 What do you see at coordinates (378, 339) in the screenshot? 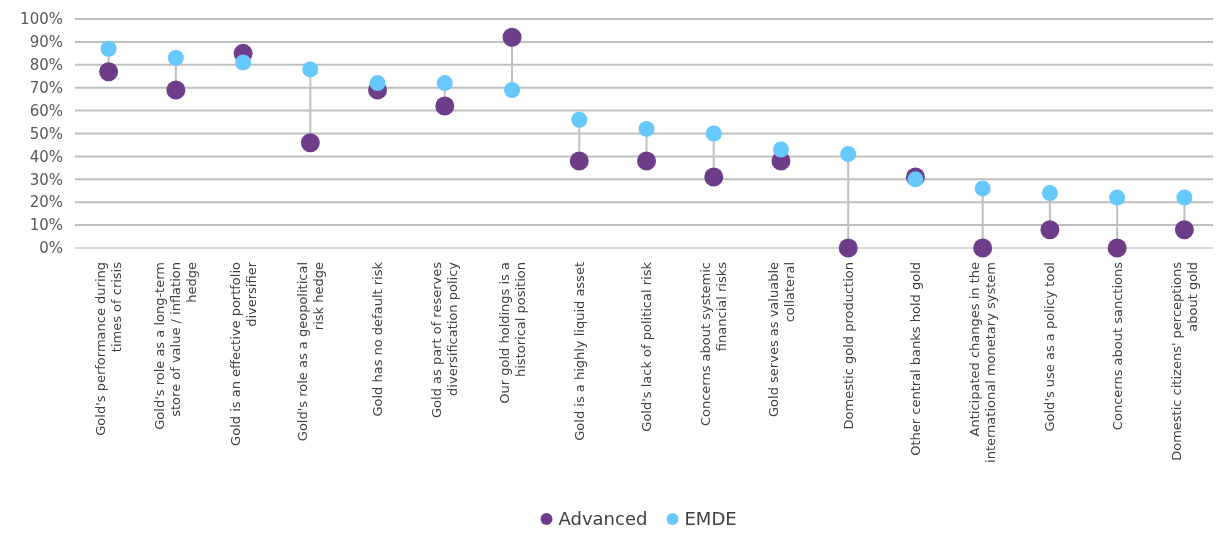
I see `x-tick-label: Gold has no default risk` at bounding box center [378, 339].